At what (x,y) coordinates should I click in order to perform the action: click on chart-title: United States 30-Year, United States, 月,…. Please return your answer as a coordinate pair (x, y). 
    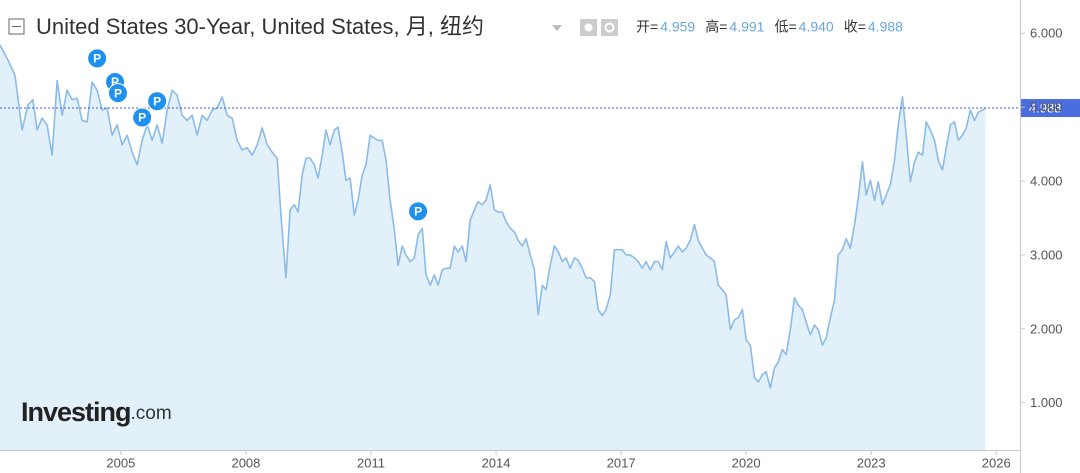
    Looking at the image, I should click on (260, 26).